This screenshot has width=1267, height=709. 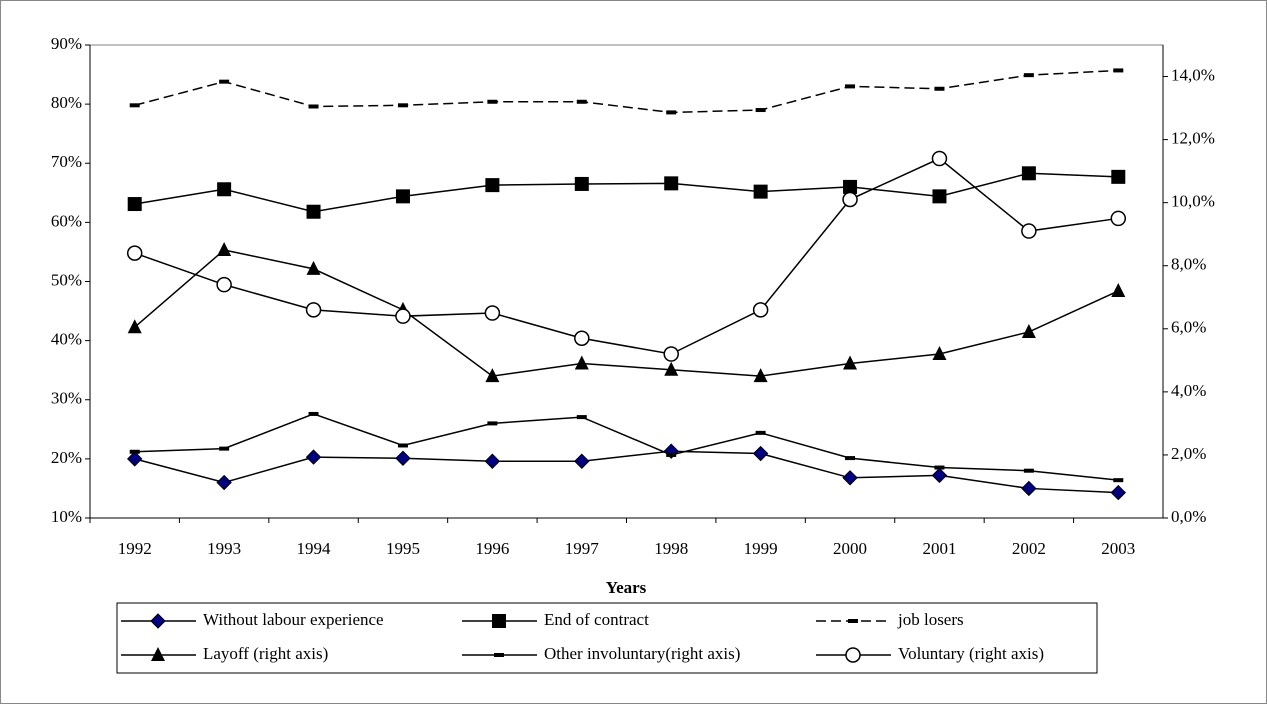 What do you see at coordinates (761, 548) in the screenshot?
I see `x-tick-label: 1999` at bounding box center [761, 548].